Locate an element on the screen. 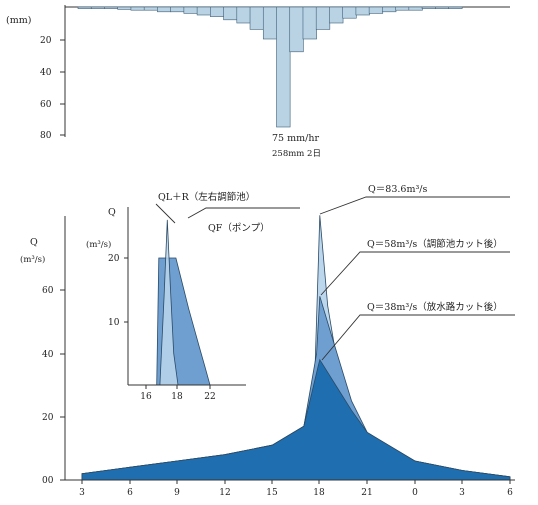  leader-peak-a is located at coordinates (414, 205).